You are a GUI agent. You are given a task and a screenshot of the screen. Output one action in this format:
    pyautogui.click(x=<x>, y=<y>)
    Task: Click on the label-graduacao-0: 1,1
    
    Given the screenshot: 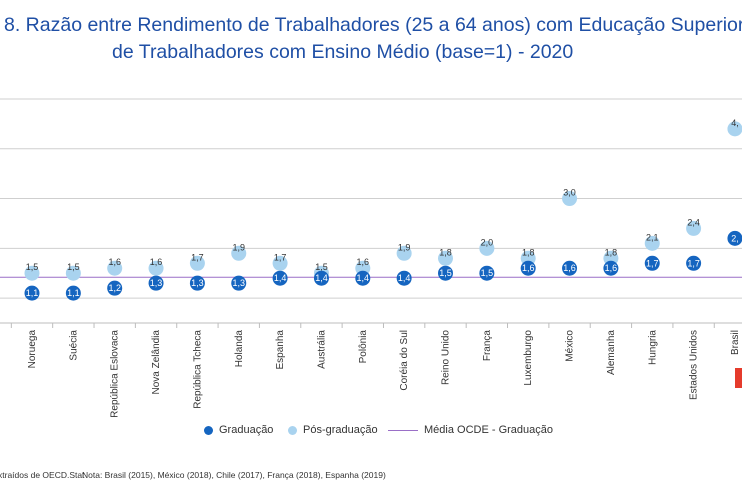 What is the action you would take?
    pyautogui.click(x=32, y=293)
    